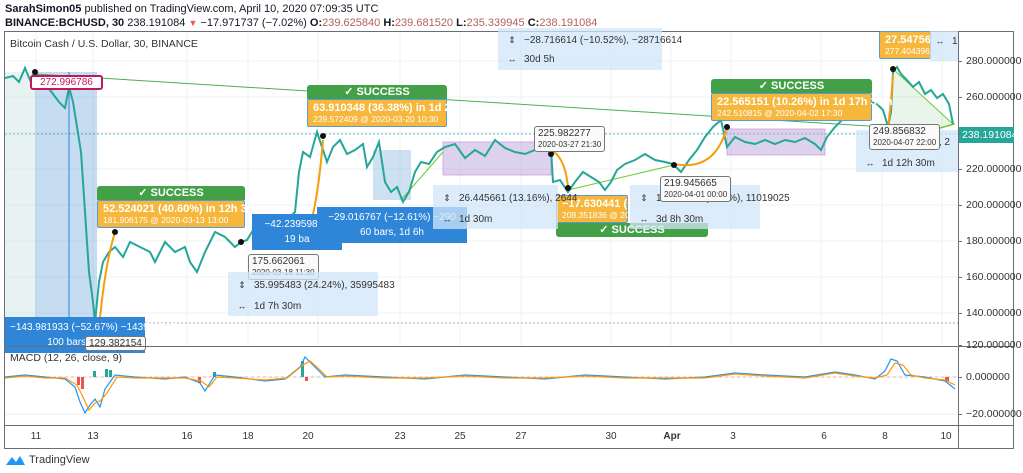  Describe the element at coordinates (400, 436) in the screenshot. I see `time-tick: 23` at that location.